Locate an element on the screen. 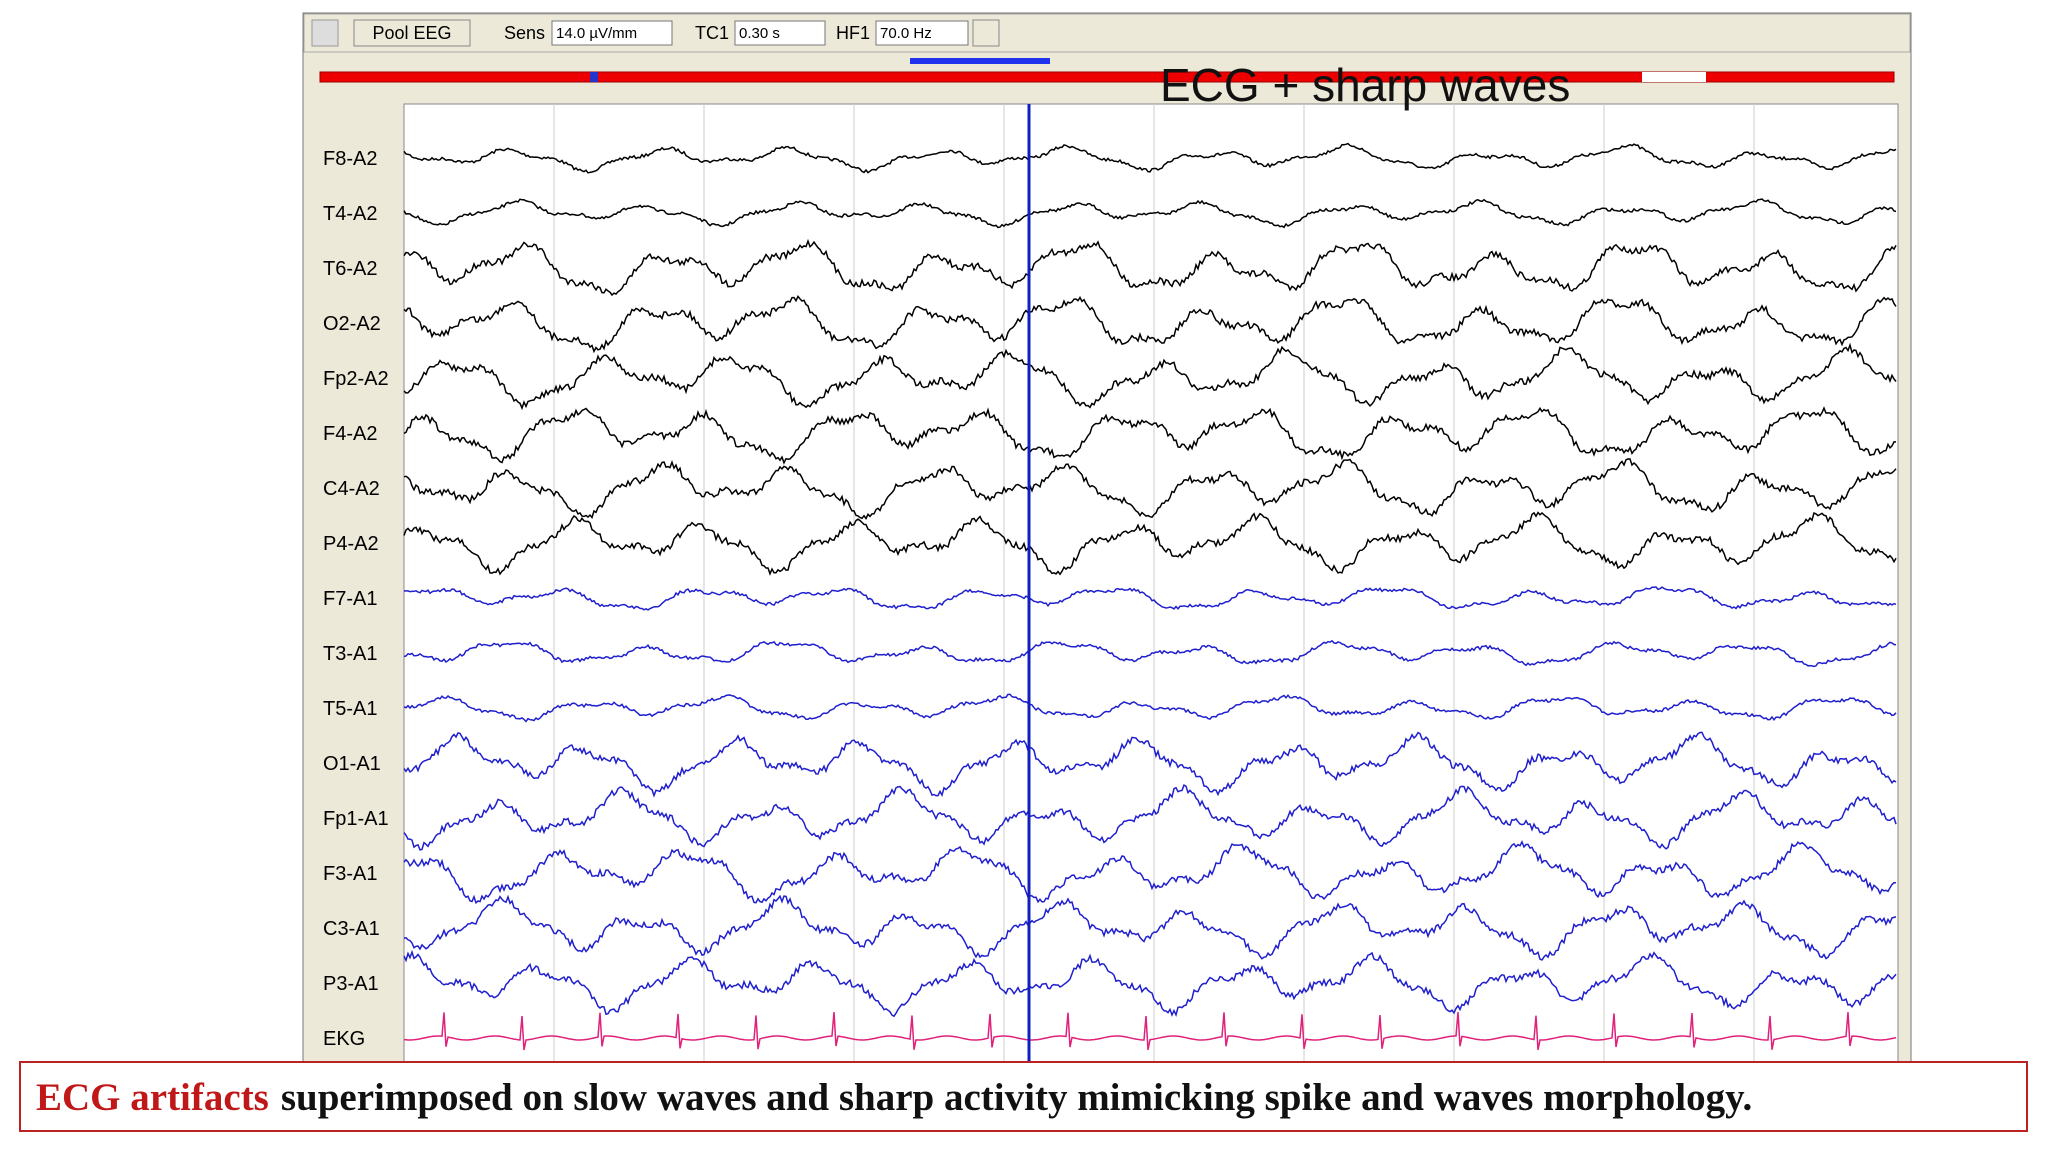  tc-label: TC1 is located at coordinates (712, 33).